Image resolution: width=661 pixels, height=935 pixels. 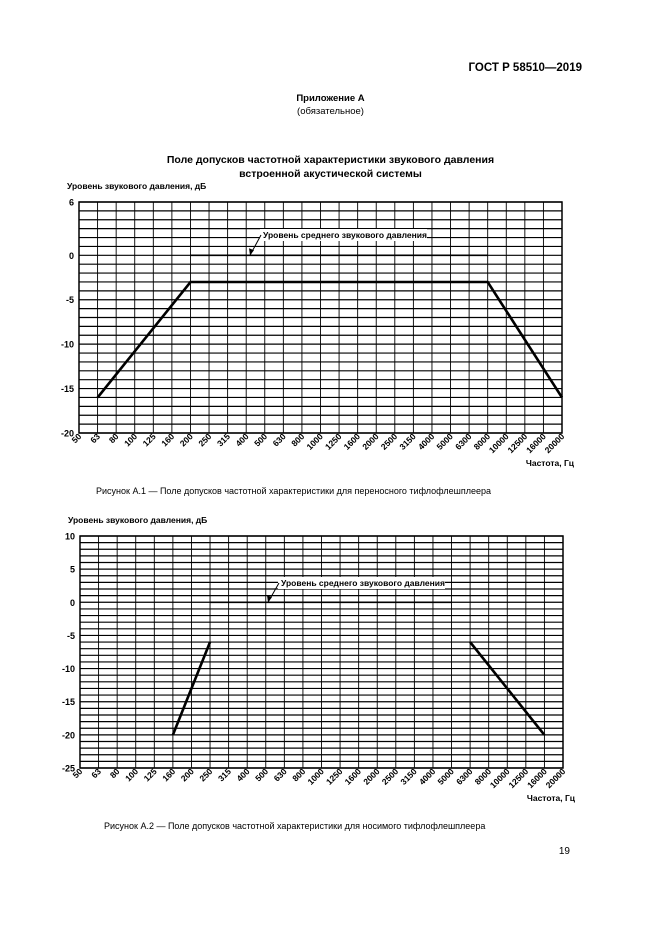 I want to click on x-tick-label: 1000, so click(x=315, y=776).